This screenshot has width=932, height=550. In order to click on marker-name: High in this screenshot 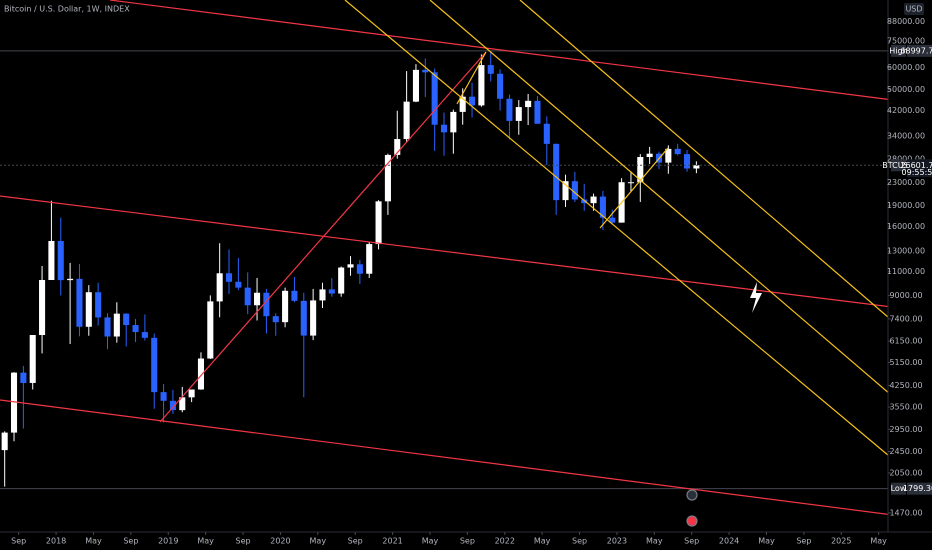, I will do `click(898, 50)`.